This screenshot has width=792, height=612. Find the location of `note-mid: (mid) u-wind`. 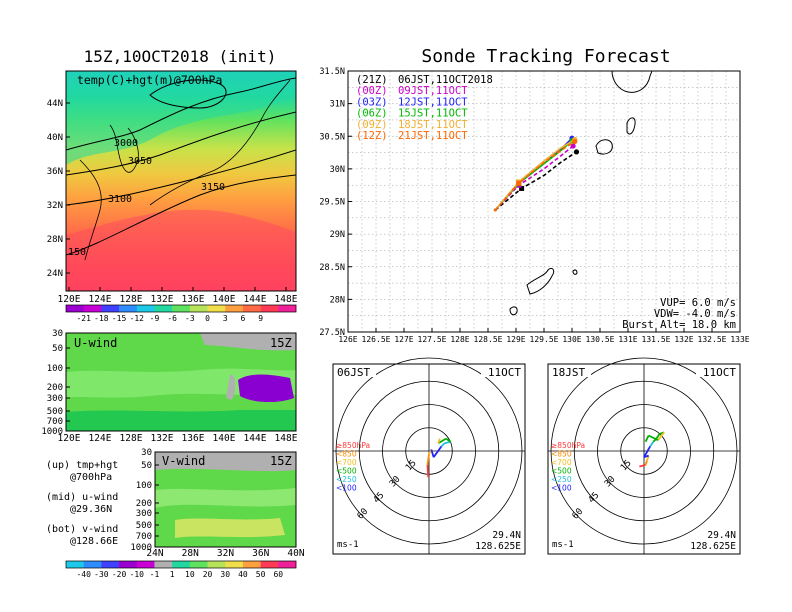

note-mid: (mid) u-wind is located at coordinates (82, 497).